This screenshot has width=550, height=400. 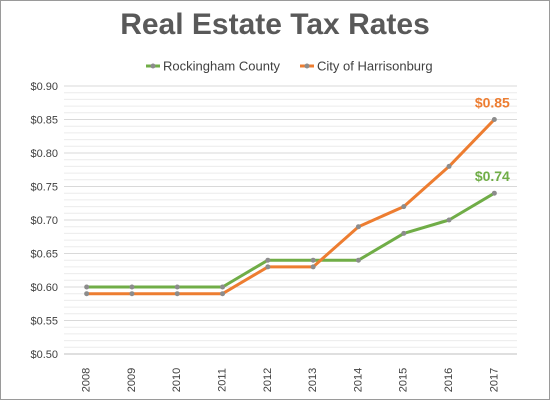 What do you see at coordinates (222, 66) in the screenshot?
I see `legend-entry: Rockingham County` at bounding box center [222, 66].